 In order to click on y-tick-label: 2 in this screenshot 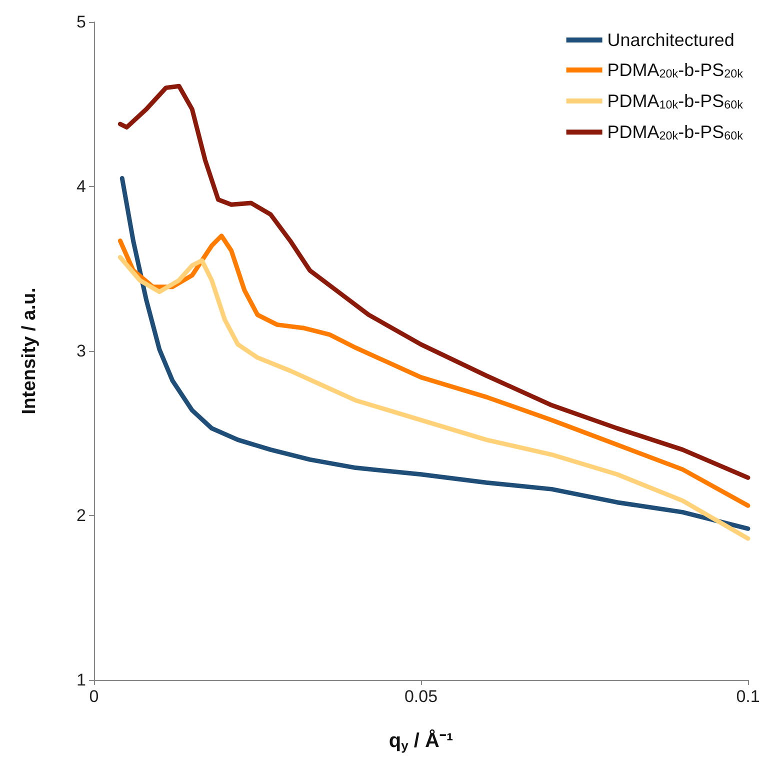, I will do `click(81, 515)`.